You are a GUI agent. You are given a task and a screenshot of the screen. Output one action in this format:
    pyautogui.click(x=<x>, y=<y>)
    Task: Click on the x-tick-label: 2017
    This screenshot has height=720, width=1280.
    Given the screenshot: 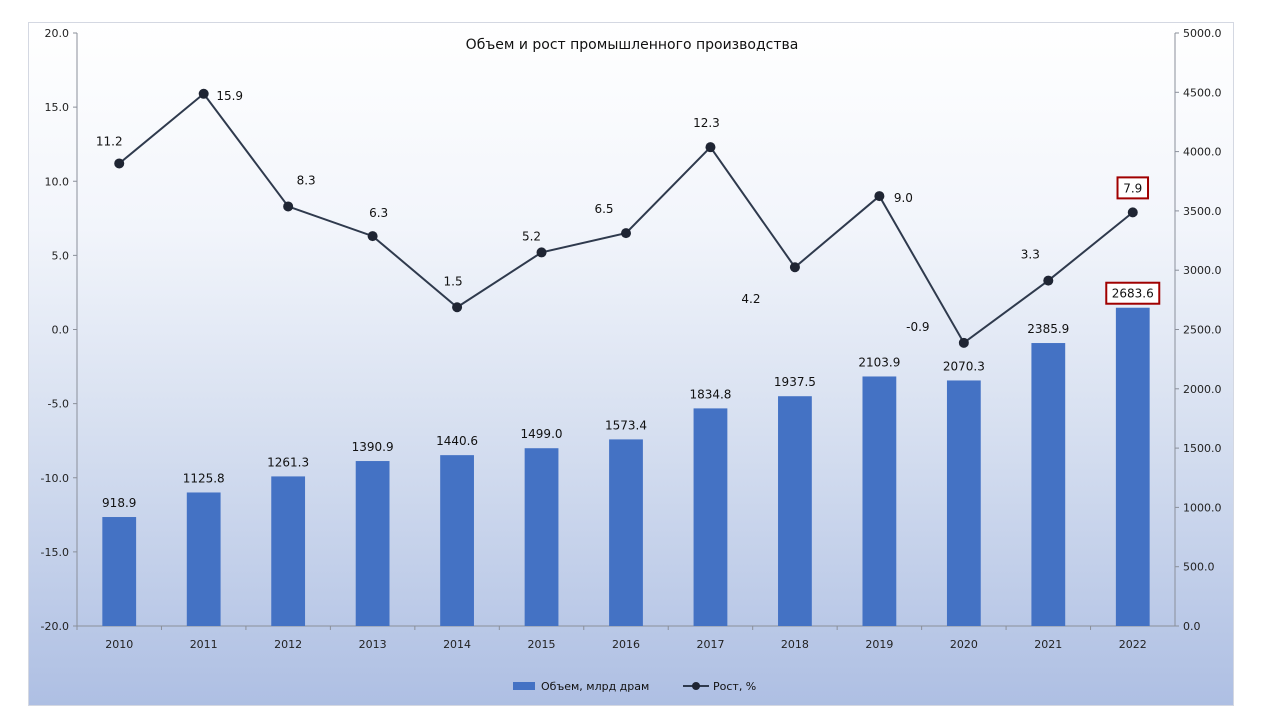 What is the action you would take?
    pyautogui.click(x=710, y=644)
    